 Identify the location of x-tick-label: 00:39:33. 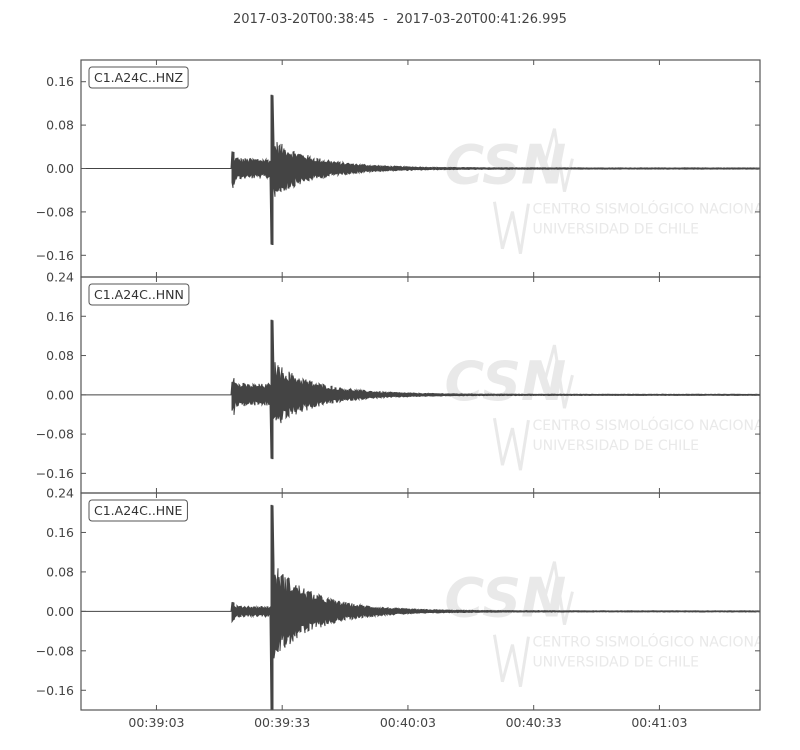
(282, 722).